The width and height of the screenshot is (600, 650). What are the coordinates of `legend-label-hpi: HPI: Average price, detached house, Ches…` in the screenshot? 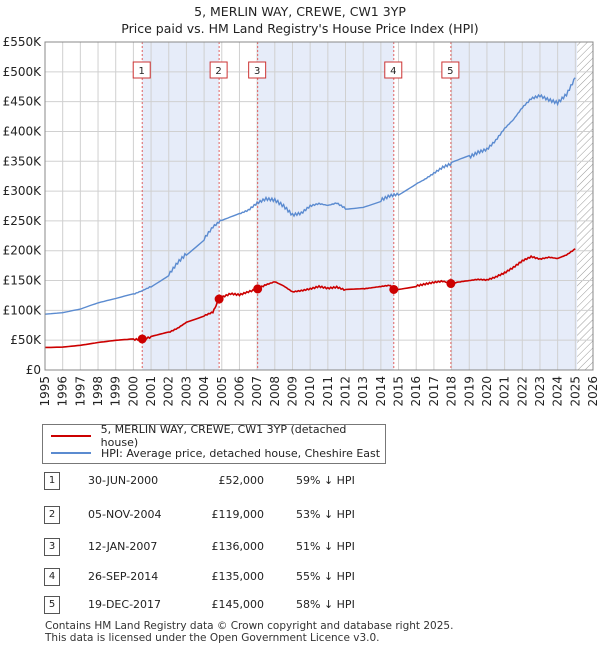 It's located at (241, 453).